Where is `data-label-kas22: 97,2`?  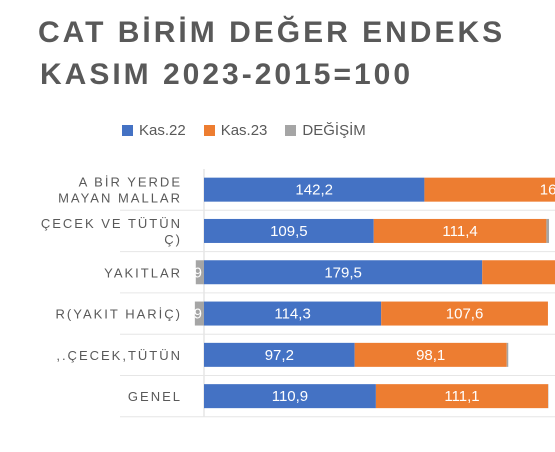 data-label-kas22: 97,2 is located at coordinates (279, 355).